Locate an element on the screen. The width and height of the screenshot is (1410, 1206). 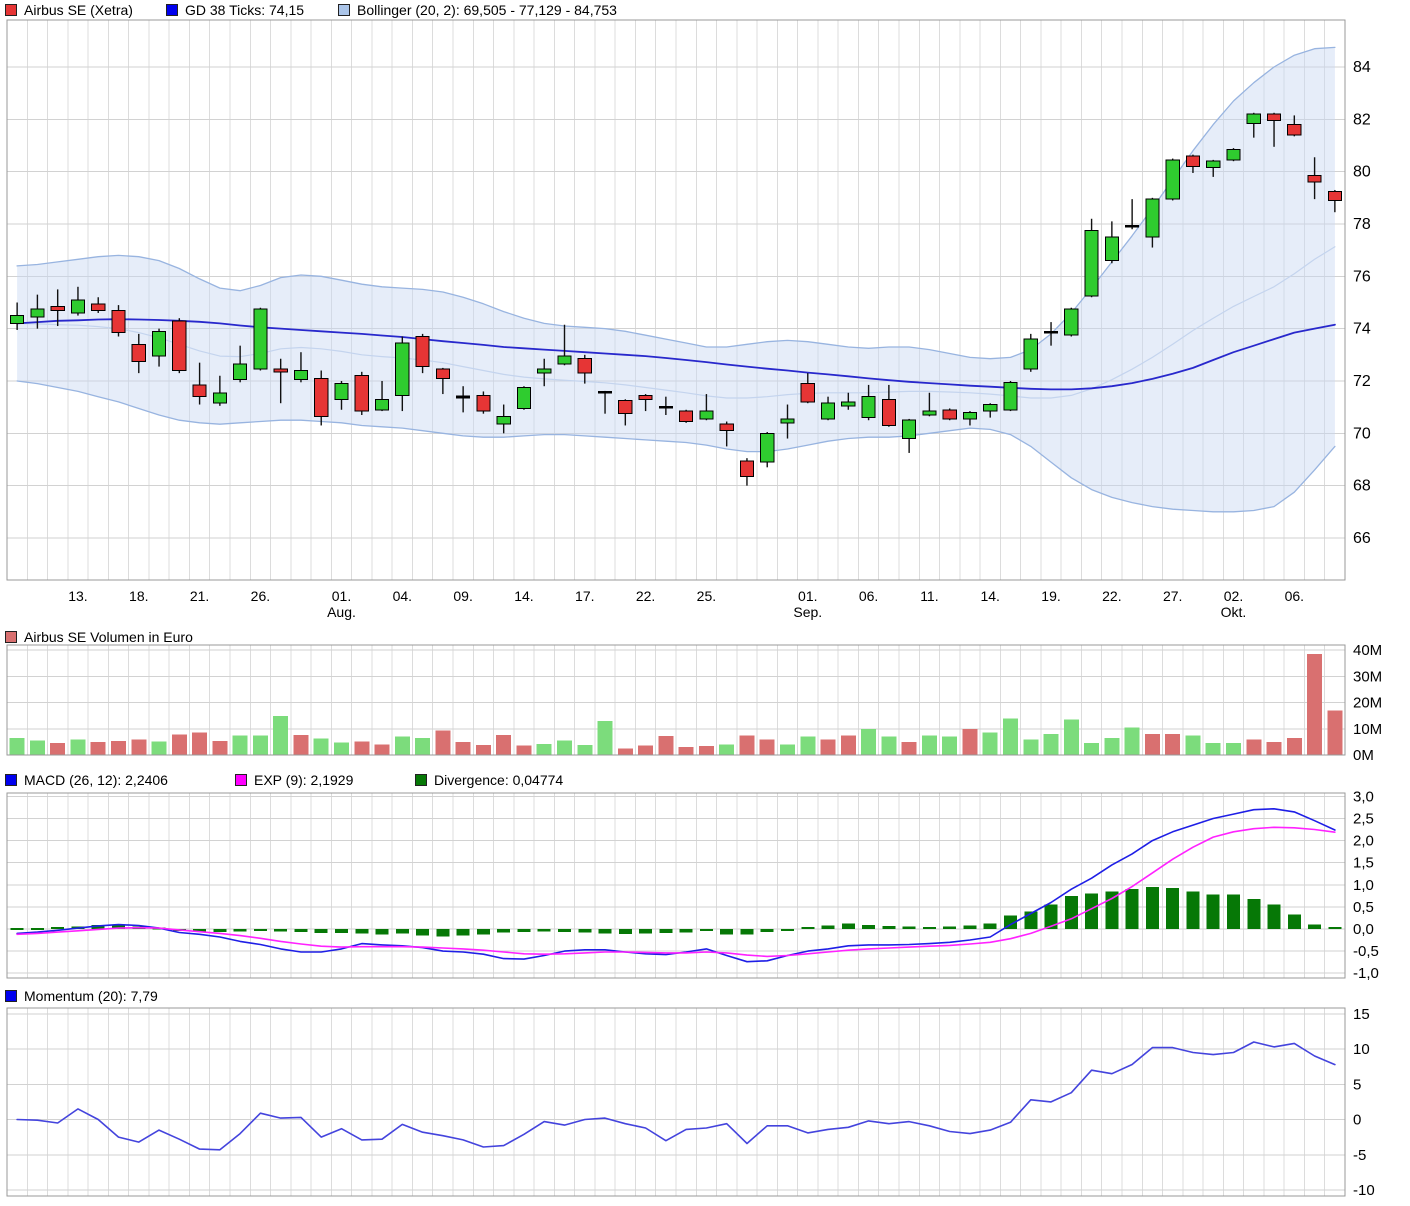
svg-text: 09. is located at coordinates (462, 596).